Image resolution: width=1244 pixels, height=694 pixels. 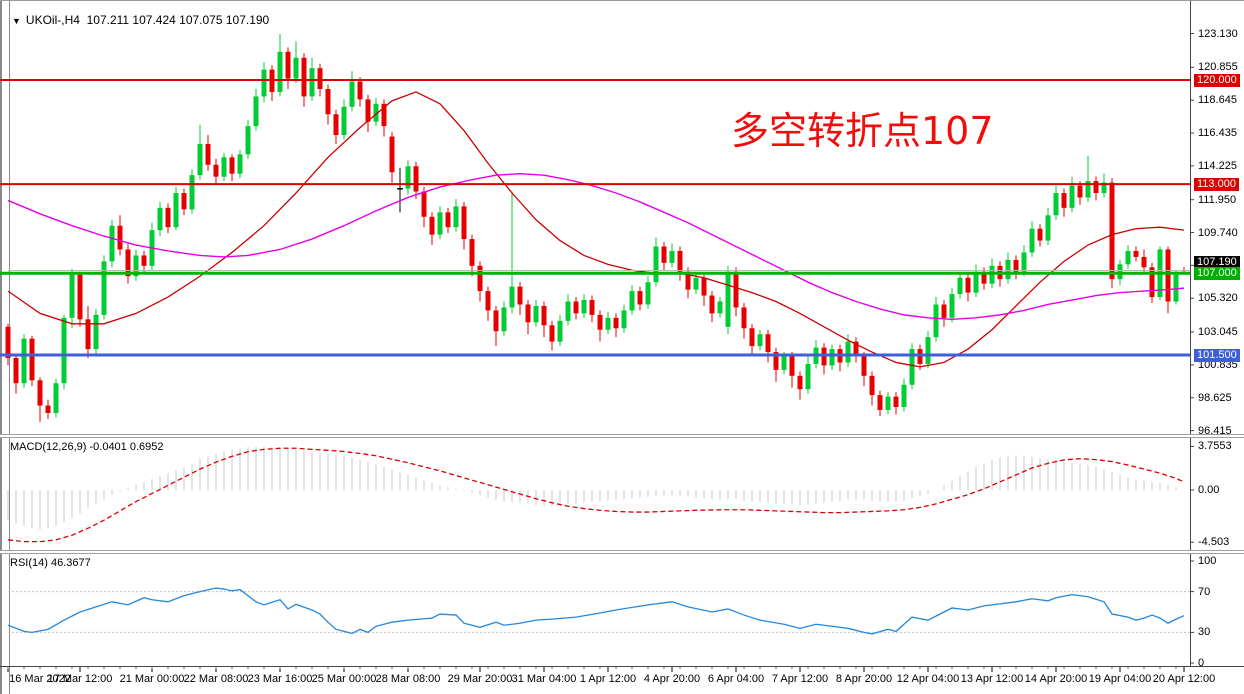 What do you see at coordinates (608, 679) in the screenshot?
I see `time-tick-label: 1 Apr 12:00` at bounding box center [608, 679].